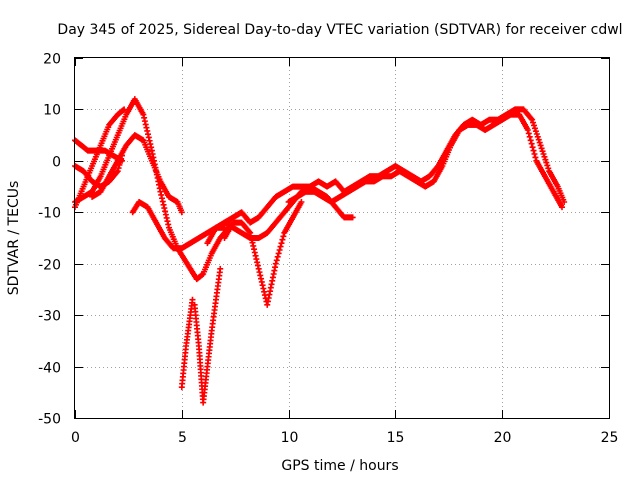  I want to click on x-tick-label: 10, so click(290, 438).